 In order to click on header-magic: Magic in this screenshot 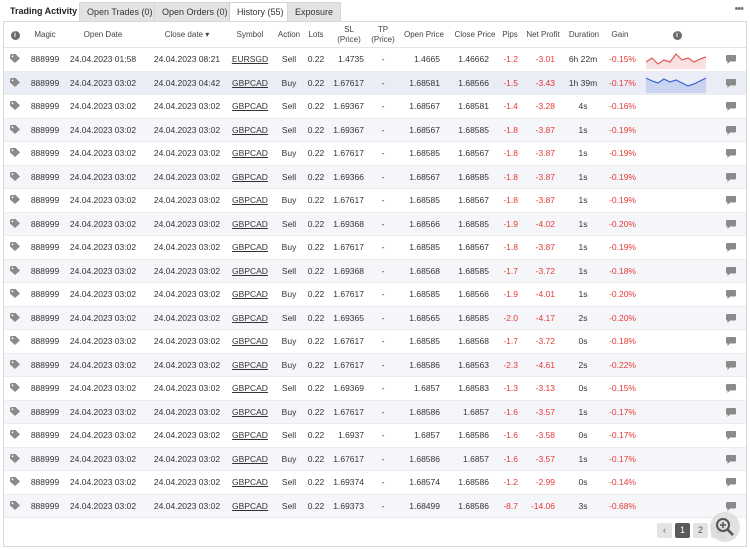, I will do `click(45, 34)`.